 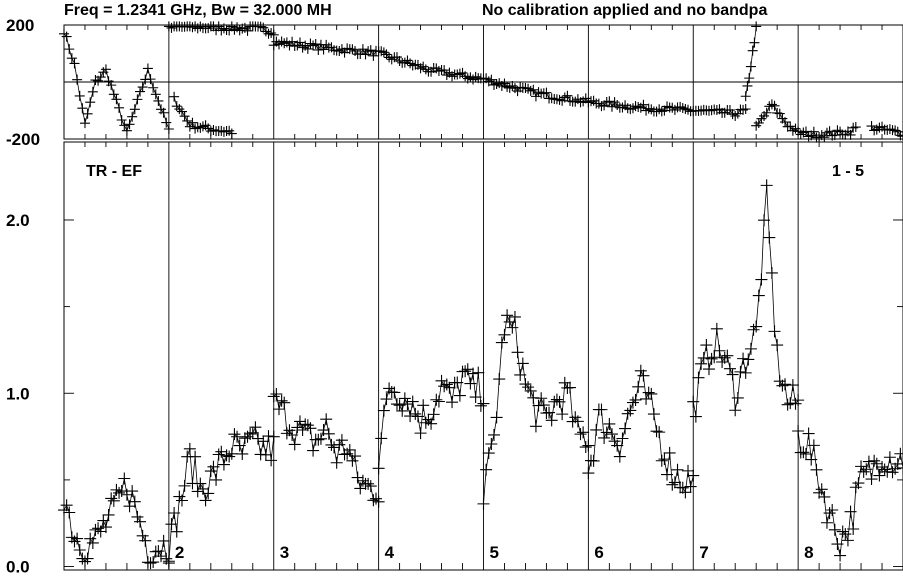 What do you see at coordinates (808, 552) in the screenshot?
I see `channel-label: 8` at bounding box center [808, 552].